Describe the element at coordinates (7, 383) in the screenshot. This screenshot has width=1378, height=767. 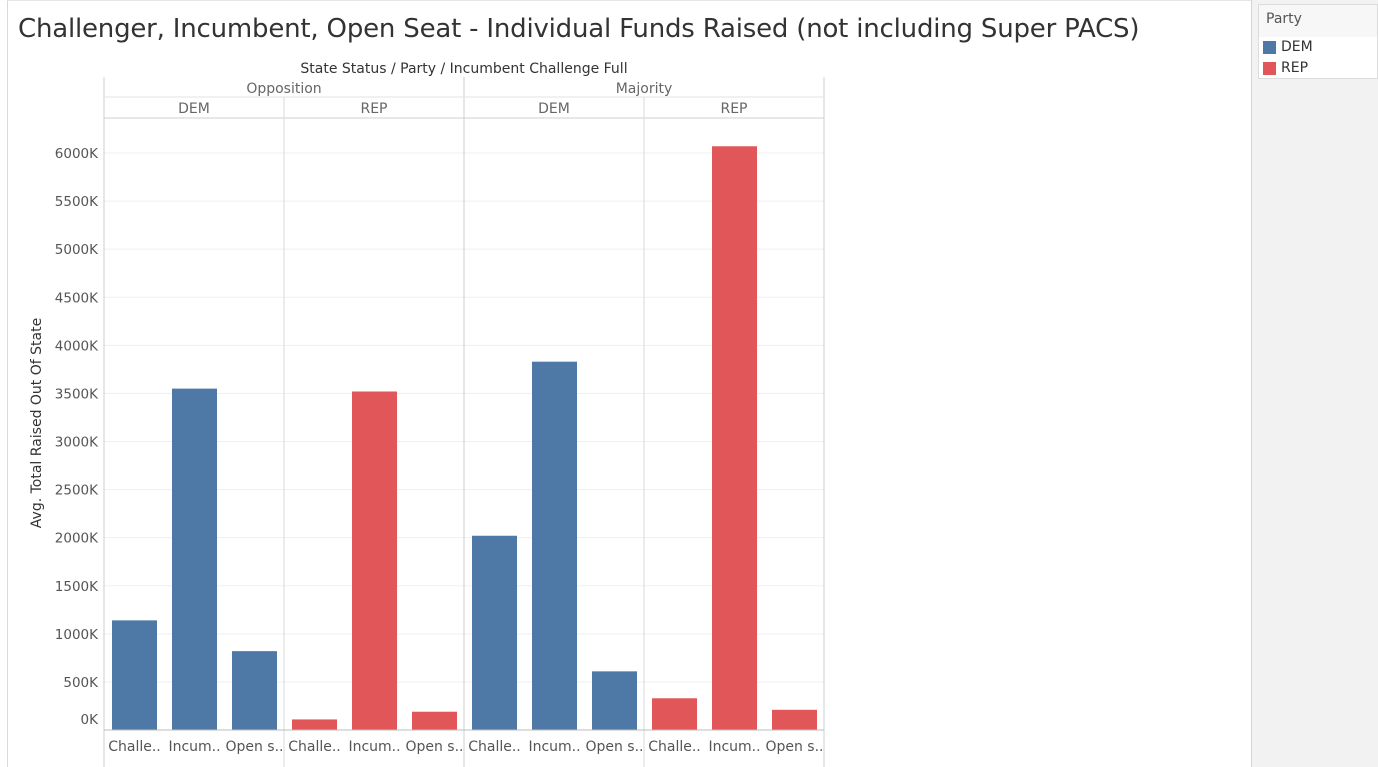
I see `view-left-border` at that location.